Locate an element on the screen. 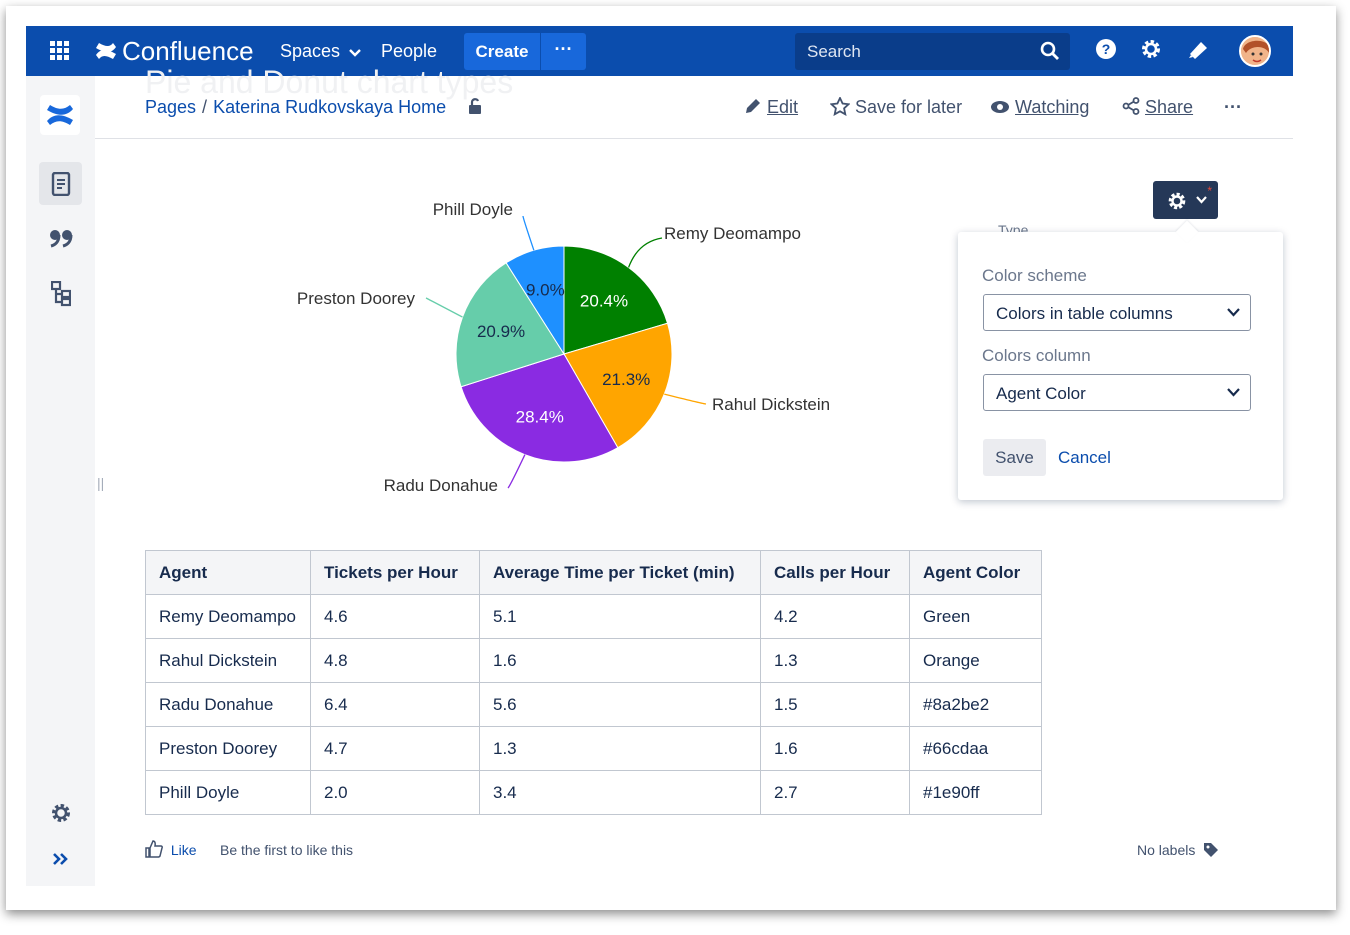 The width and height of the screenshot is (1350, 935). spaces-menu: Spaces is located at coordinates (320, 51).